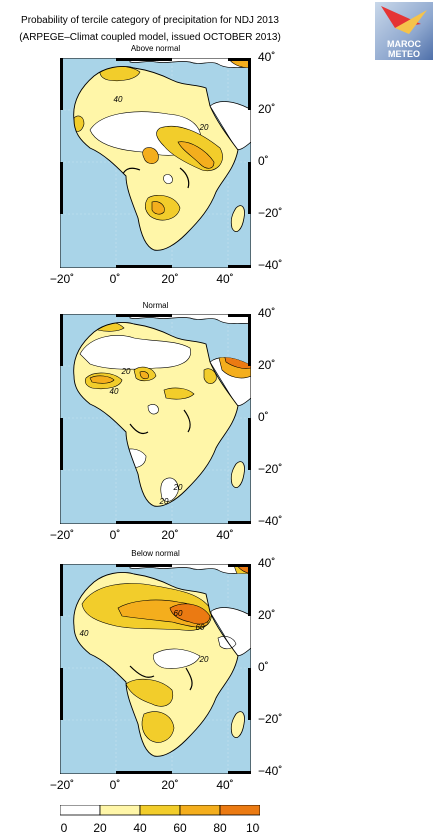 This screenshot has height=840, width=441. Describe the element at coordinates (140, 828) in the screenshot. I see `legend-tick-label: 40` at that location.